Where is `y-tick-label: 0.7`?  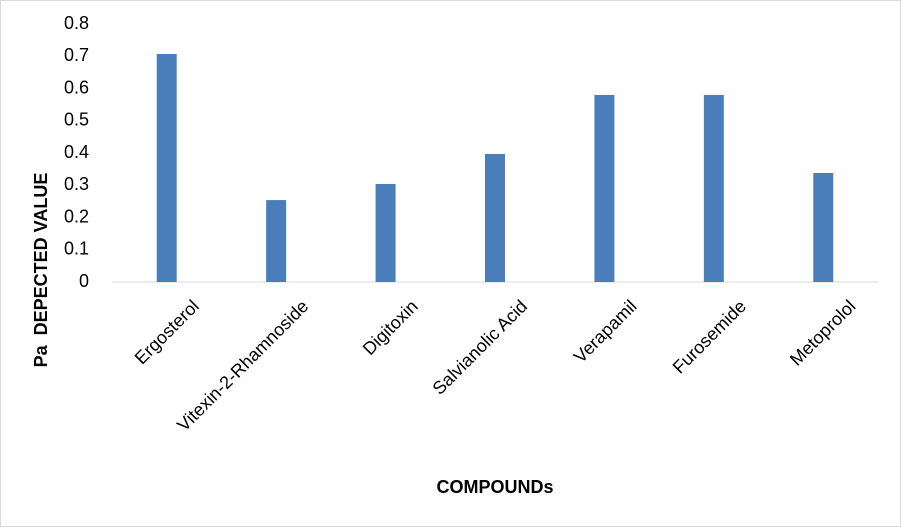
y-tick-label: 0.7 is located at coordinates (76, 55).